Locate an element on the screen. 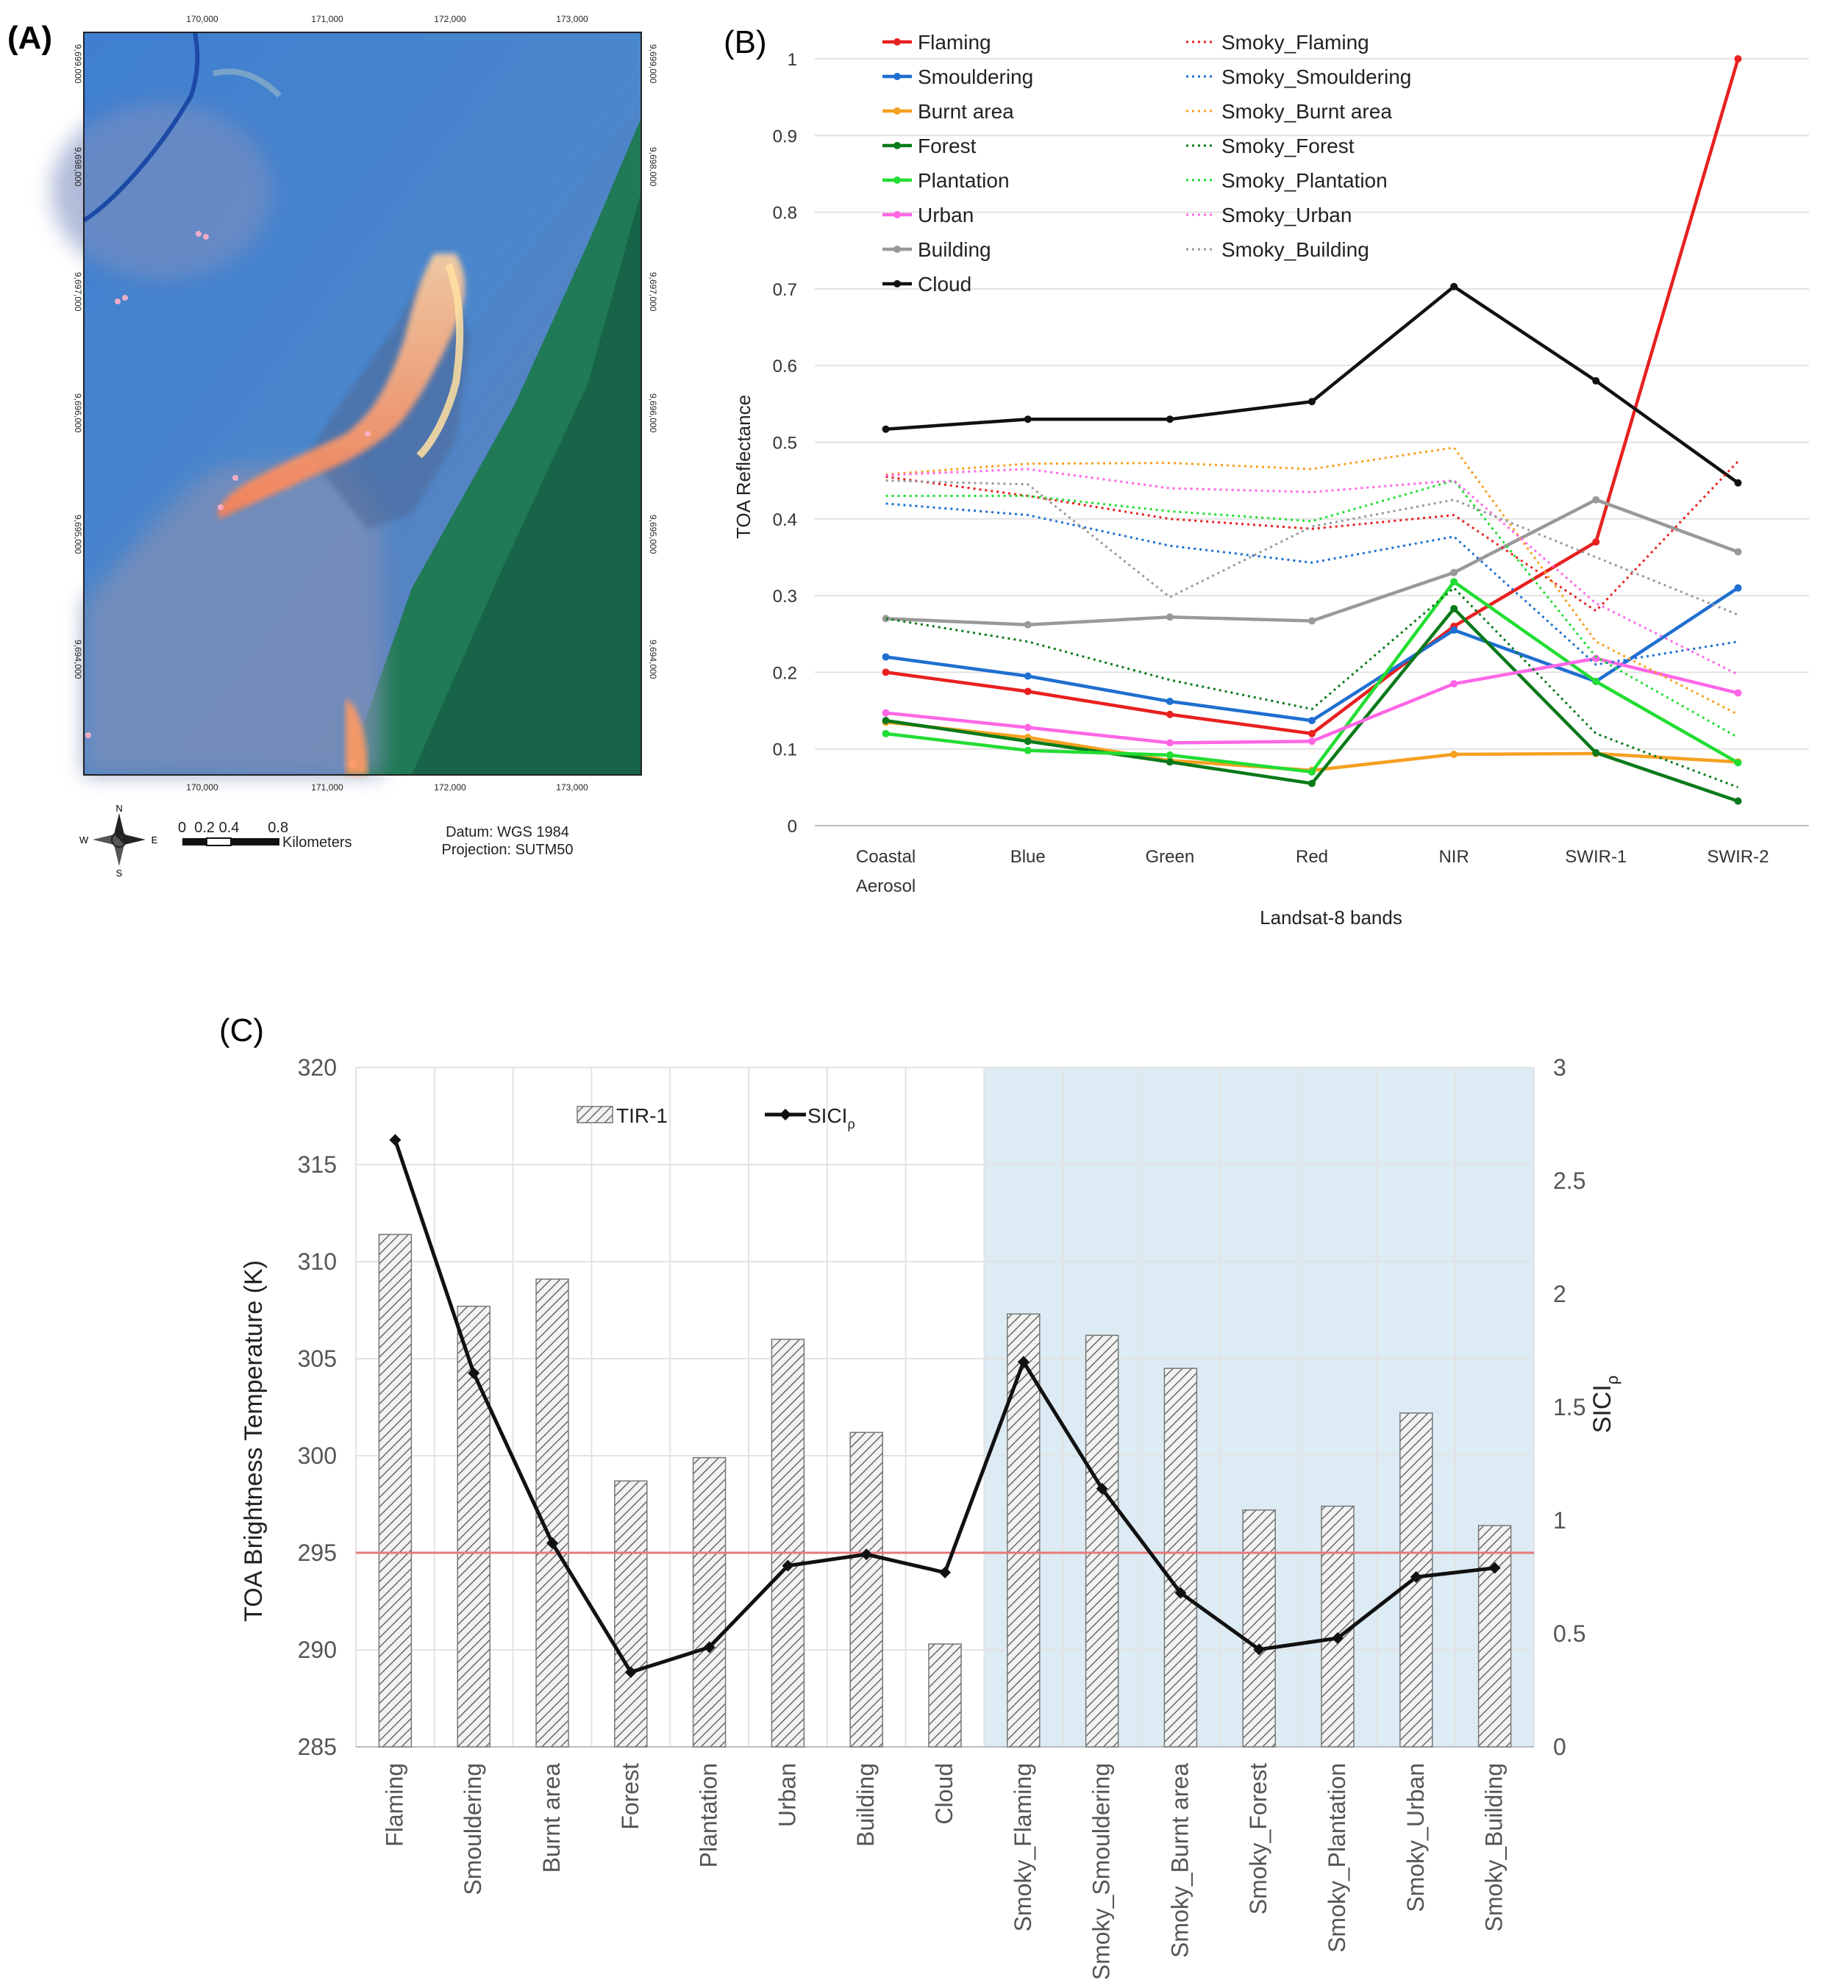  y2-tick-label: 1 is located at coordinates (1559, 1521).